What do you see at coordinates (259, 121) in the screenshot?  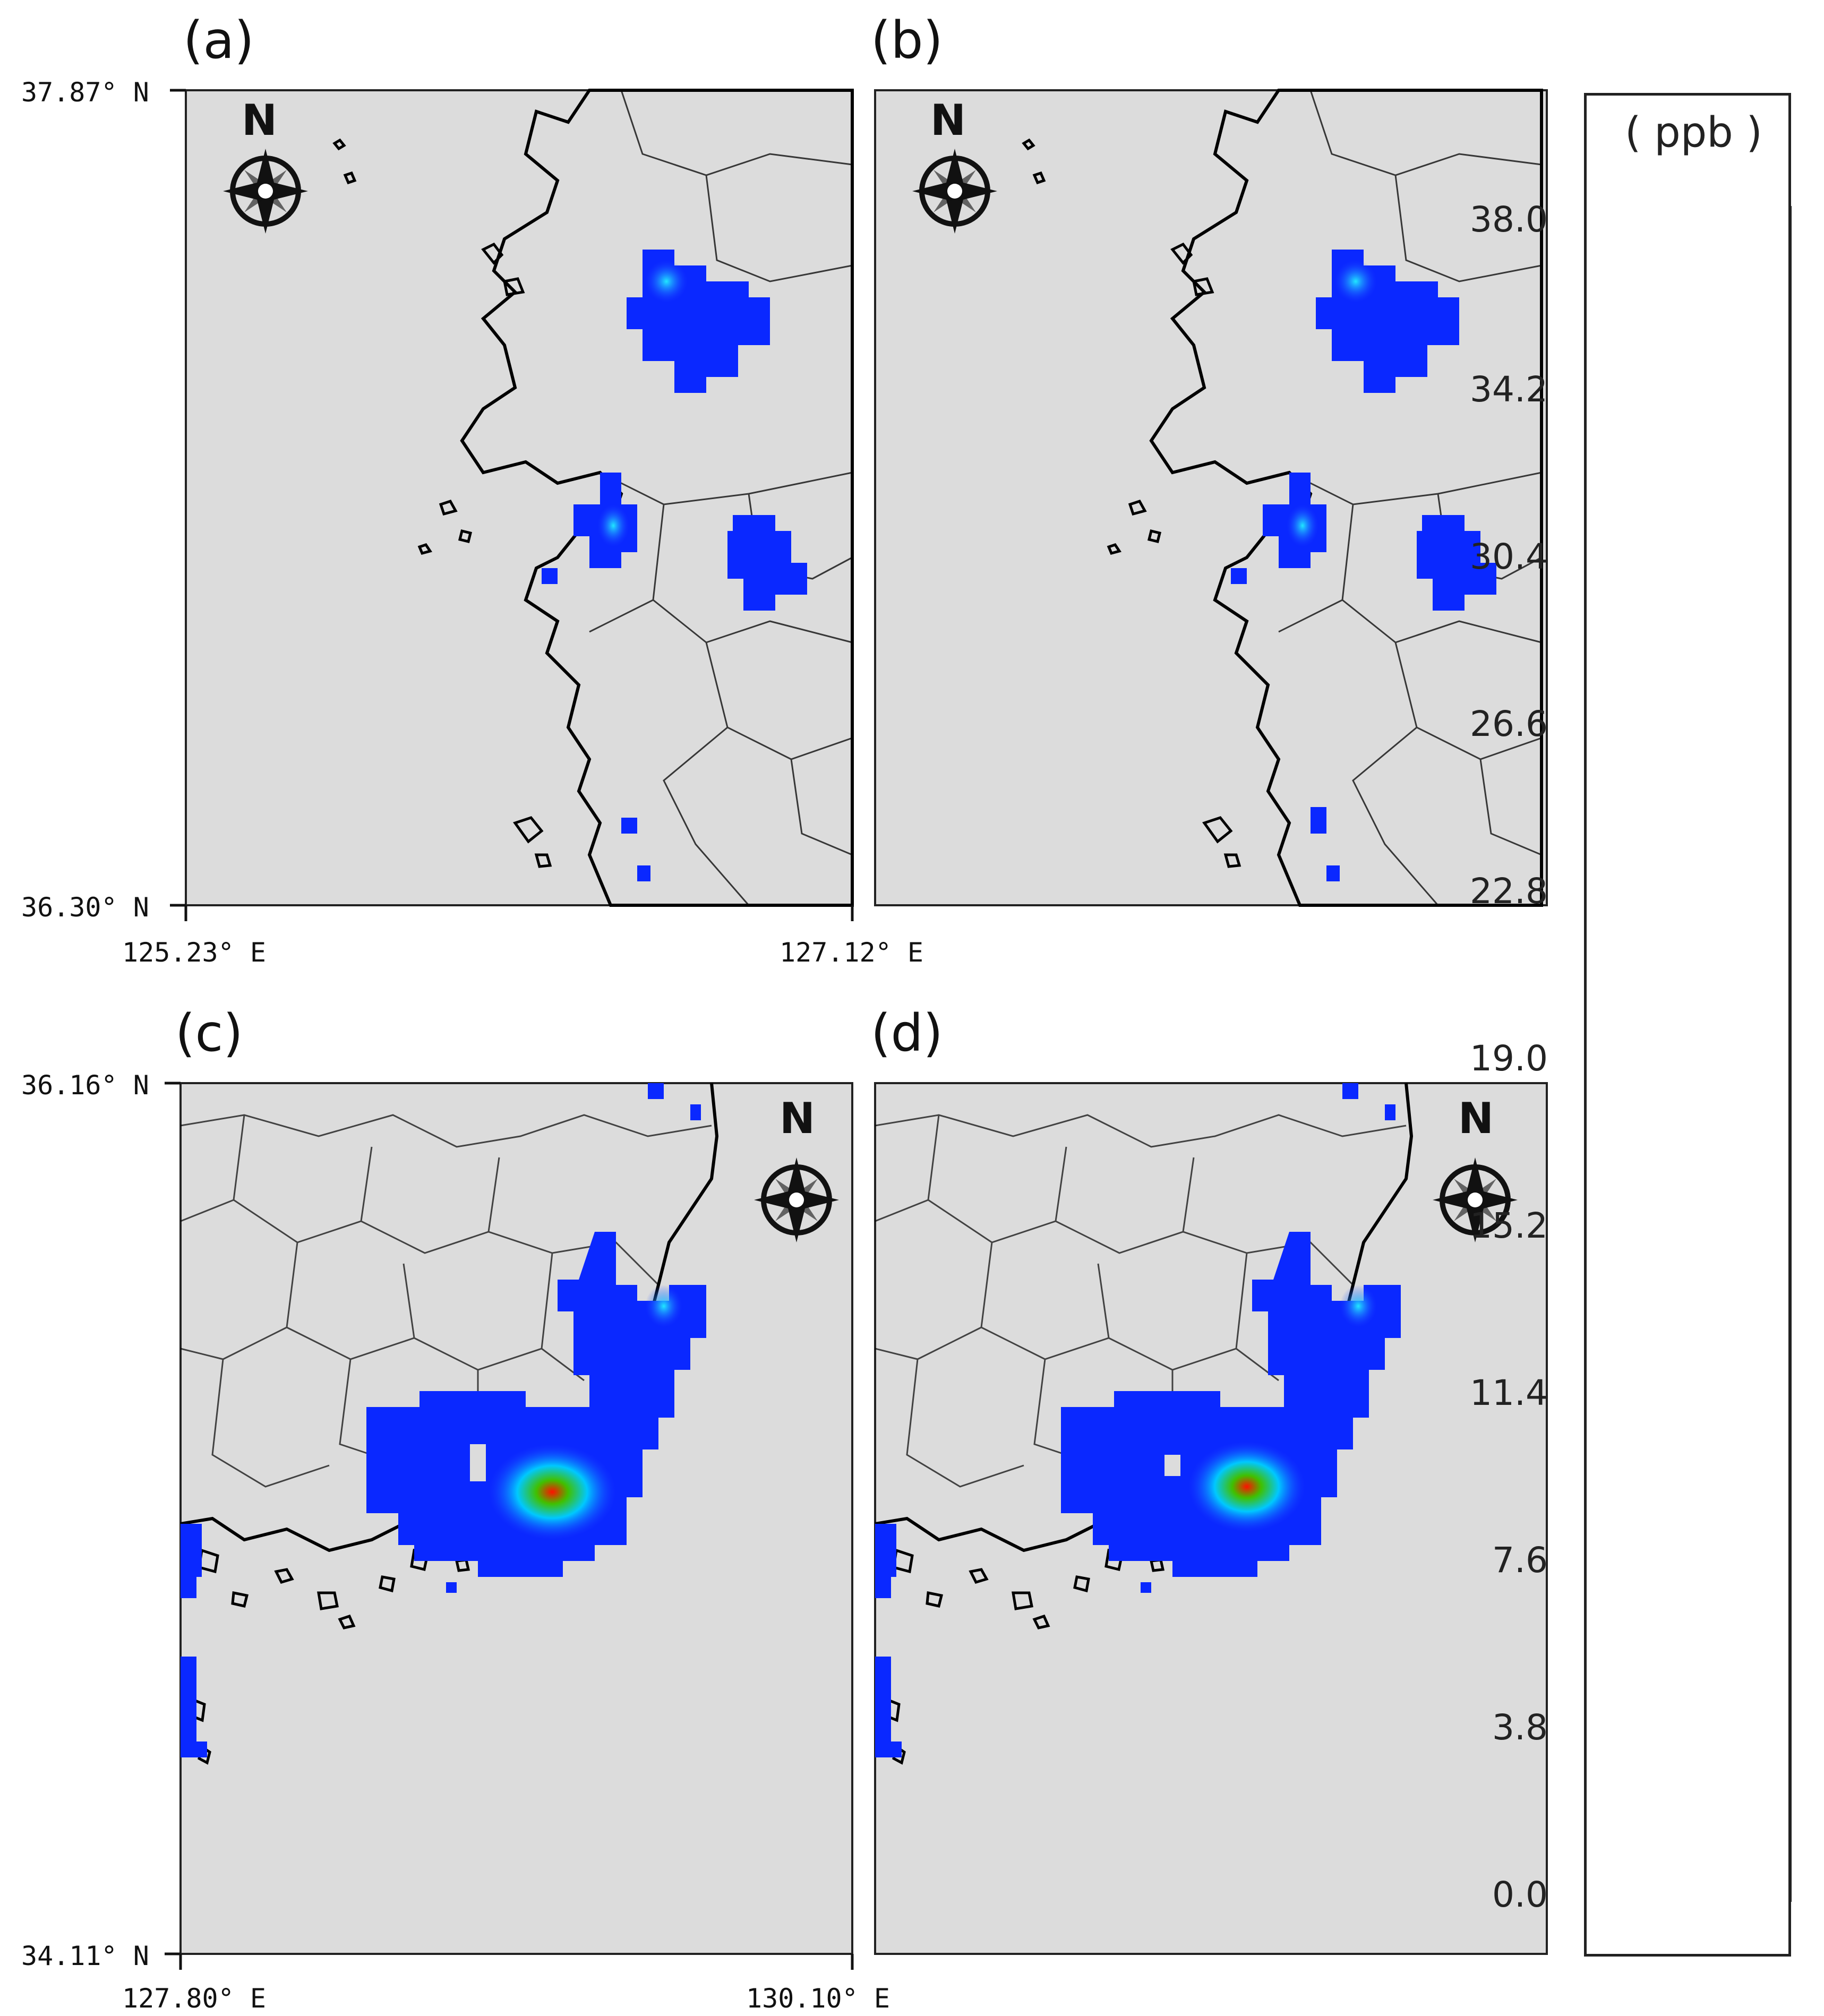 I see `north-label-a: N` at bounding box center [259, 121].